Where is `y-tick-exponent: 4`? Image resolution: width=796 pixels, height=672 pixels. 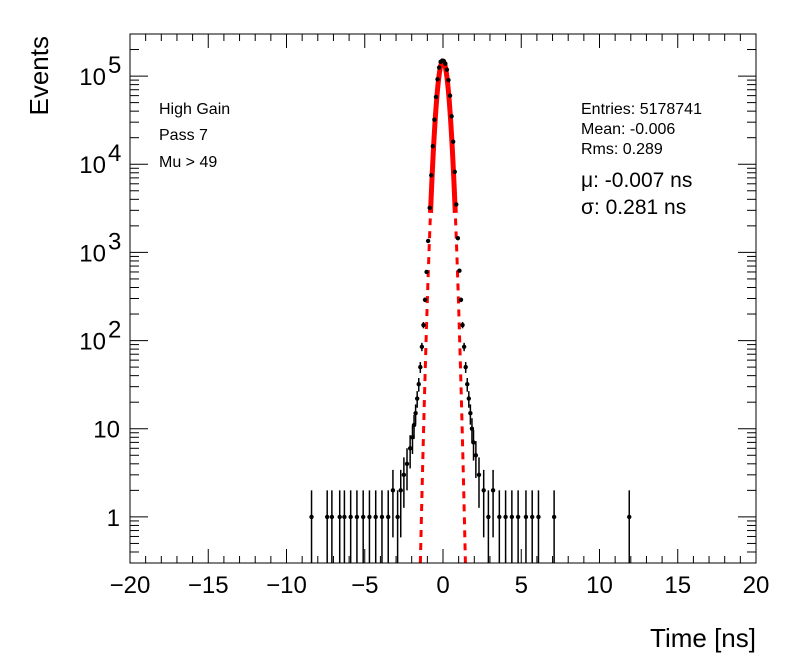
y-tick-exponent: 4 is located at coordinates (114, 153).